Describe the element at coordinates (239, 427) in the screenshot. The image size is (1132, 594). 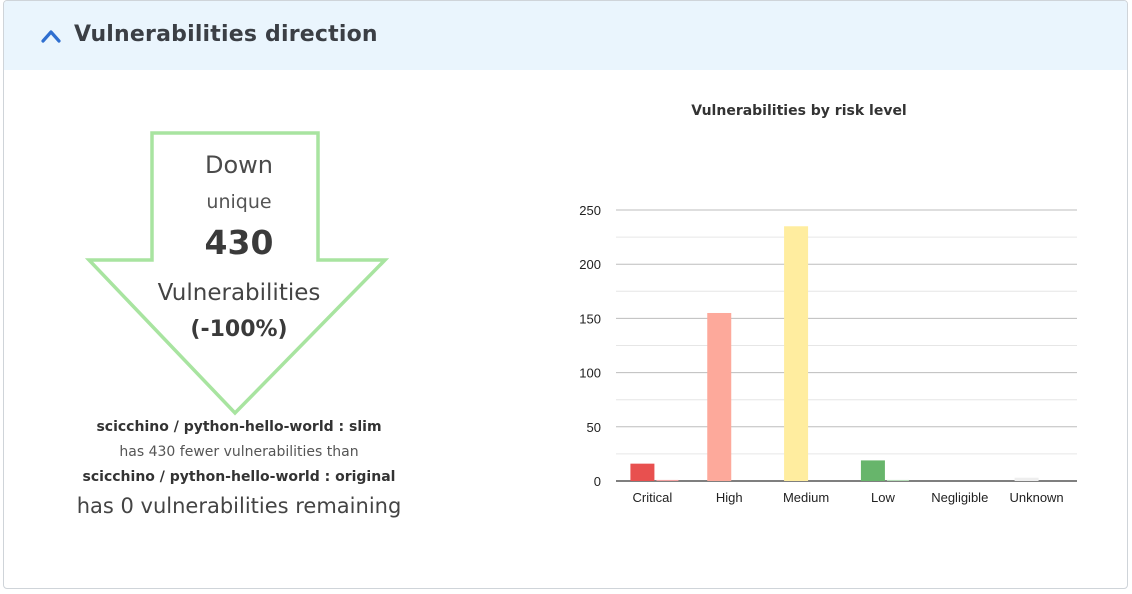
I see `slim-image-name: scicchino / python-hello-world : slim` at that location.